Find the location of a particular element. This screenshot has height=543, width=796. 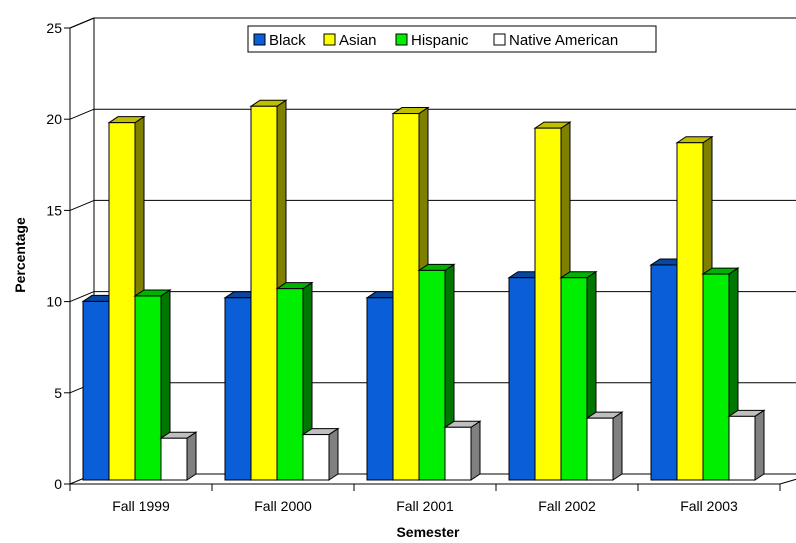

x-tick-label: Fall 2000 is located at coordinates (283, 506).